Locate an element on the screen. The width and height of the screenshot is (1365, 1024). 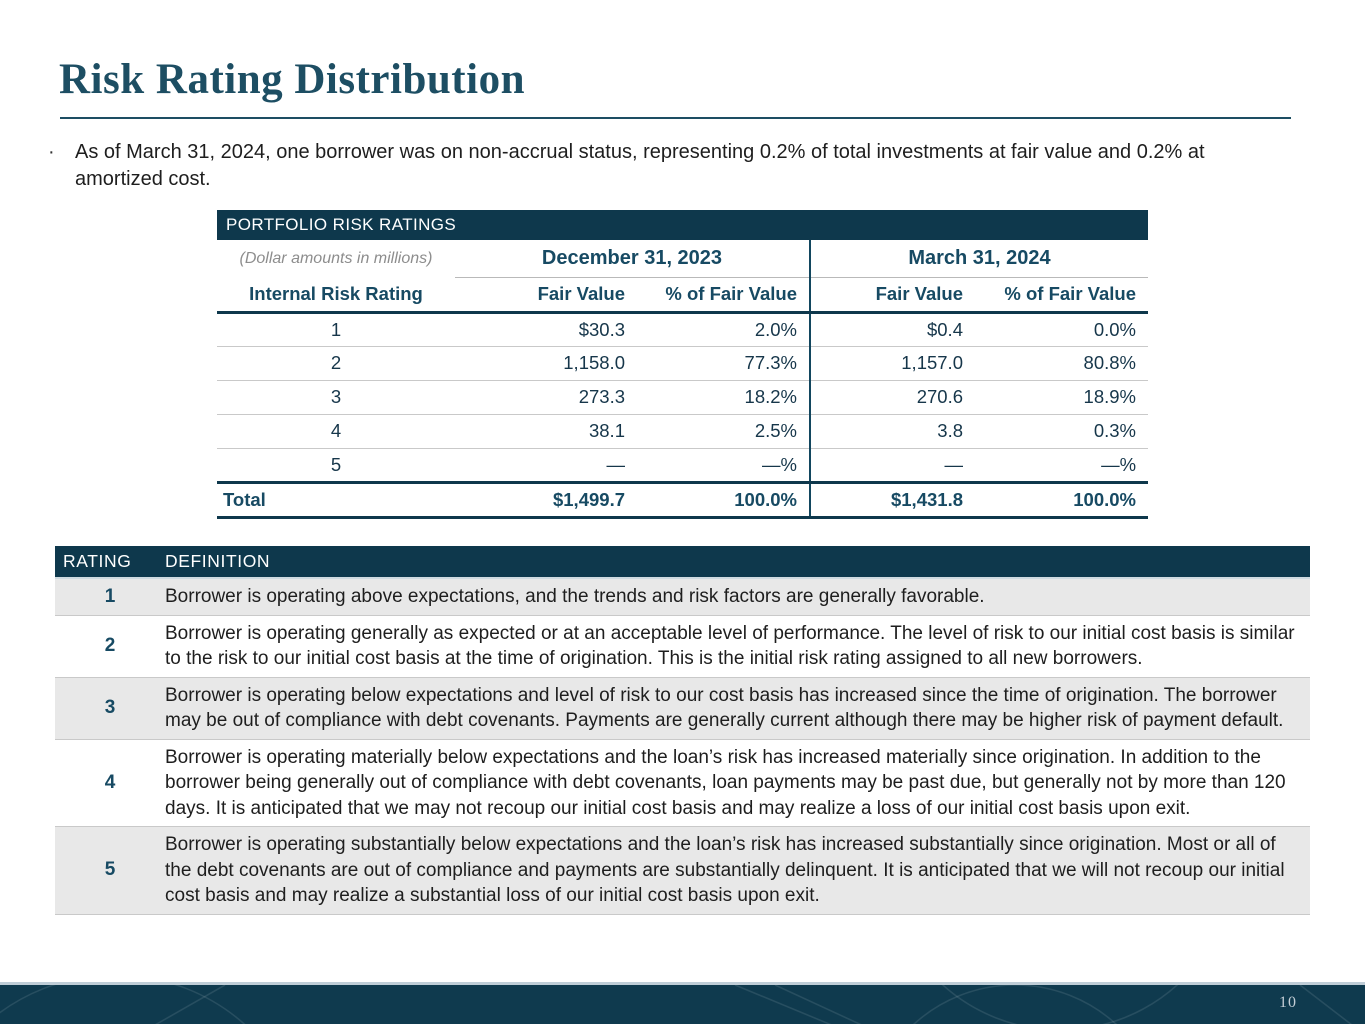
ratings-table-title: PORTFOLIO RISK RATINGS is located at coordinates (683, 225).